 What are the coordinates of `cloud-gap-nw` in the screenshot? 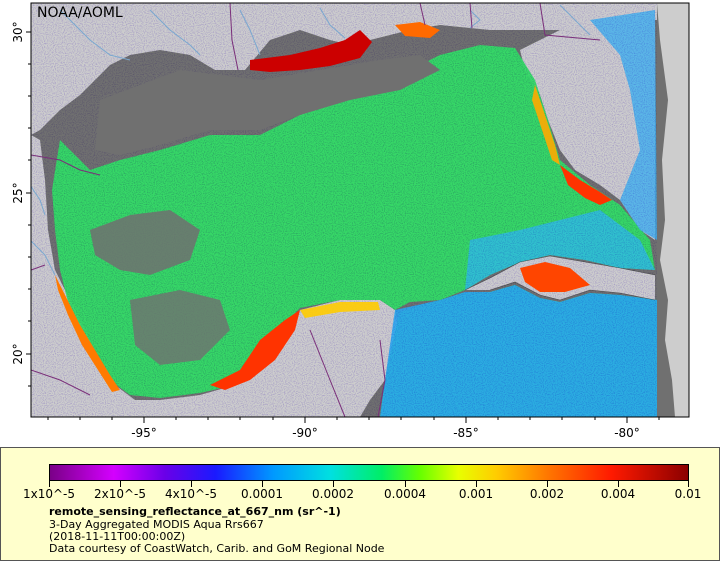 It's located at (267, 105).